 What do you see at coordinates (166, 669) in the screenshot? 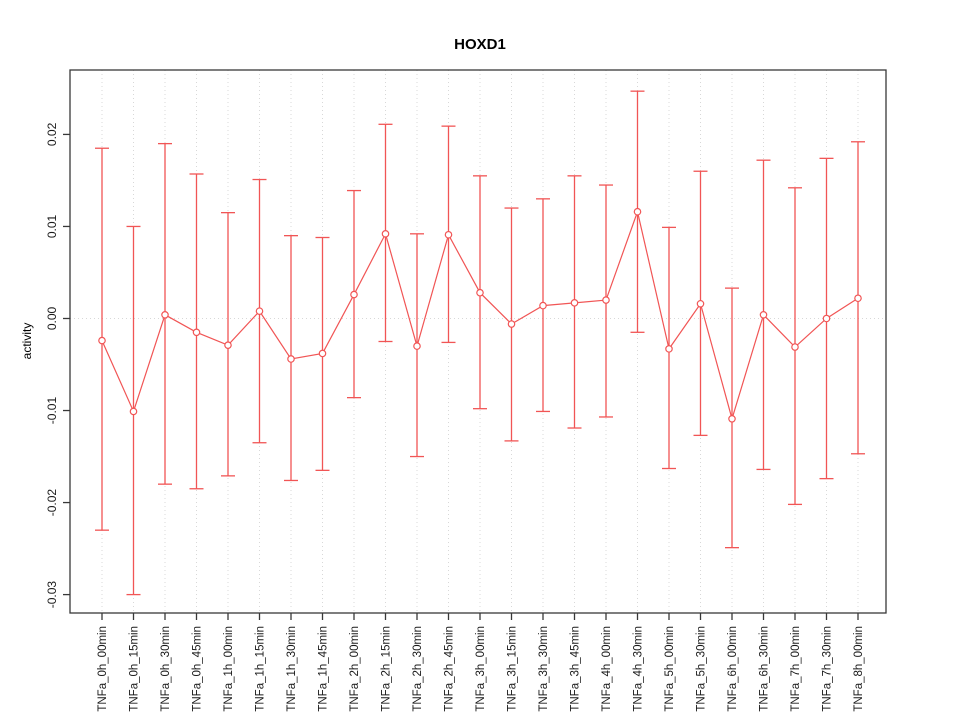
I see `x-tick-label: TNFa_0h_30min` at bounding box center [166, 669].